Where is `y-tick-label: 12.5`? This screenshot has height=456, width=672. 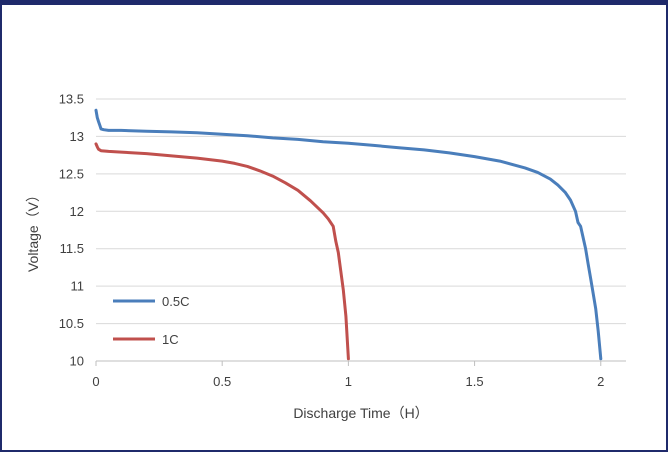 y-tick-label: 12.5 is located at coordinates (71, 173).